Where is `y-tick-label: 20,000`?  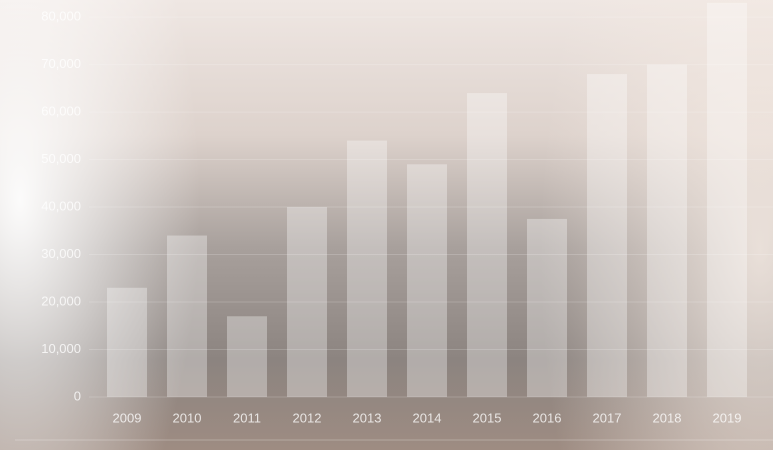
y-tick-label: 20,000 is located at coordinates (61, 300).